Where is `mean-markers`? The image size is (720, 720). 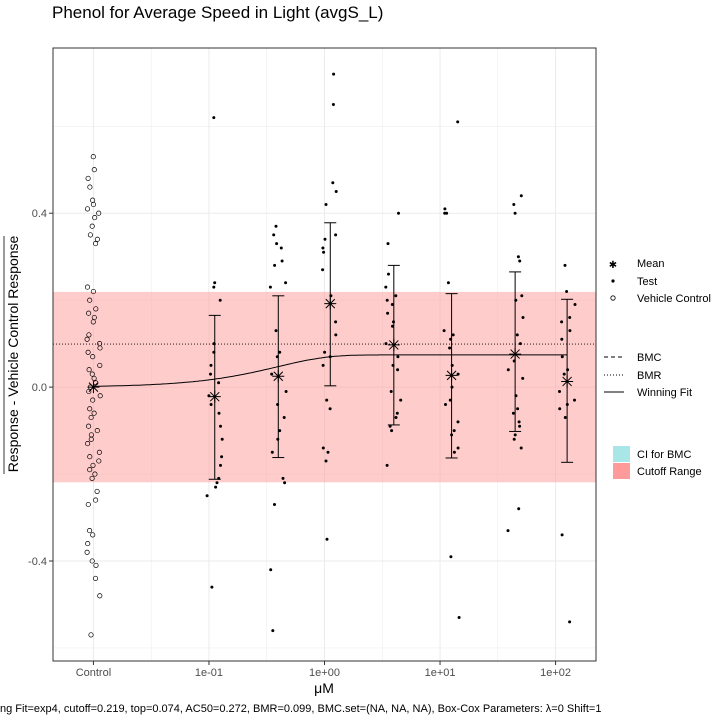 mean-markers is located at coordinates (330, 350).